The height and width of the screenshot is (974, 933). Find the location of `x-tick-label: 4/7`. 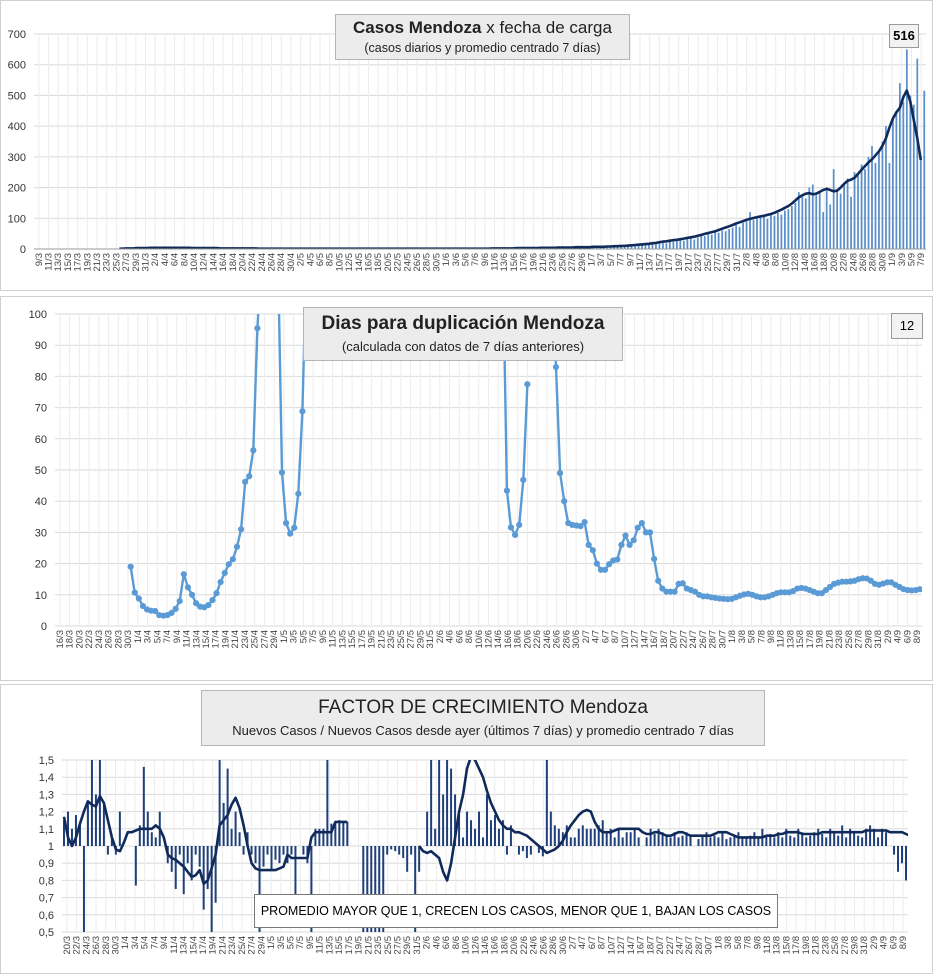

x-tick-label: 4/7 is located at coordinates (596, 636).